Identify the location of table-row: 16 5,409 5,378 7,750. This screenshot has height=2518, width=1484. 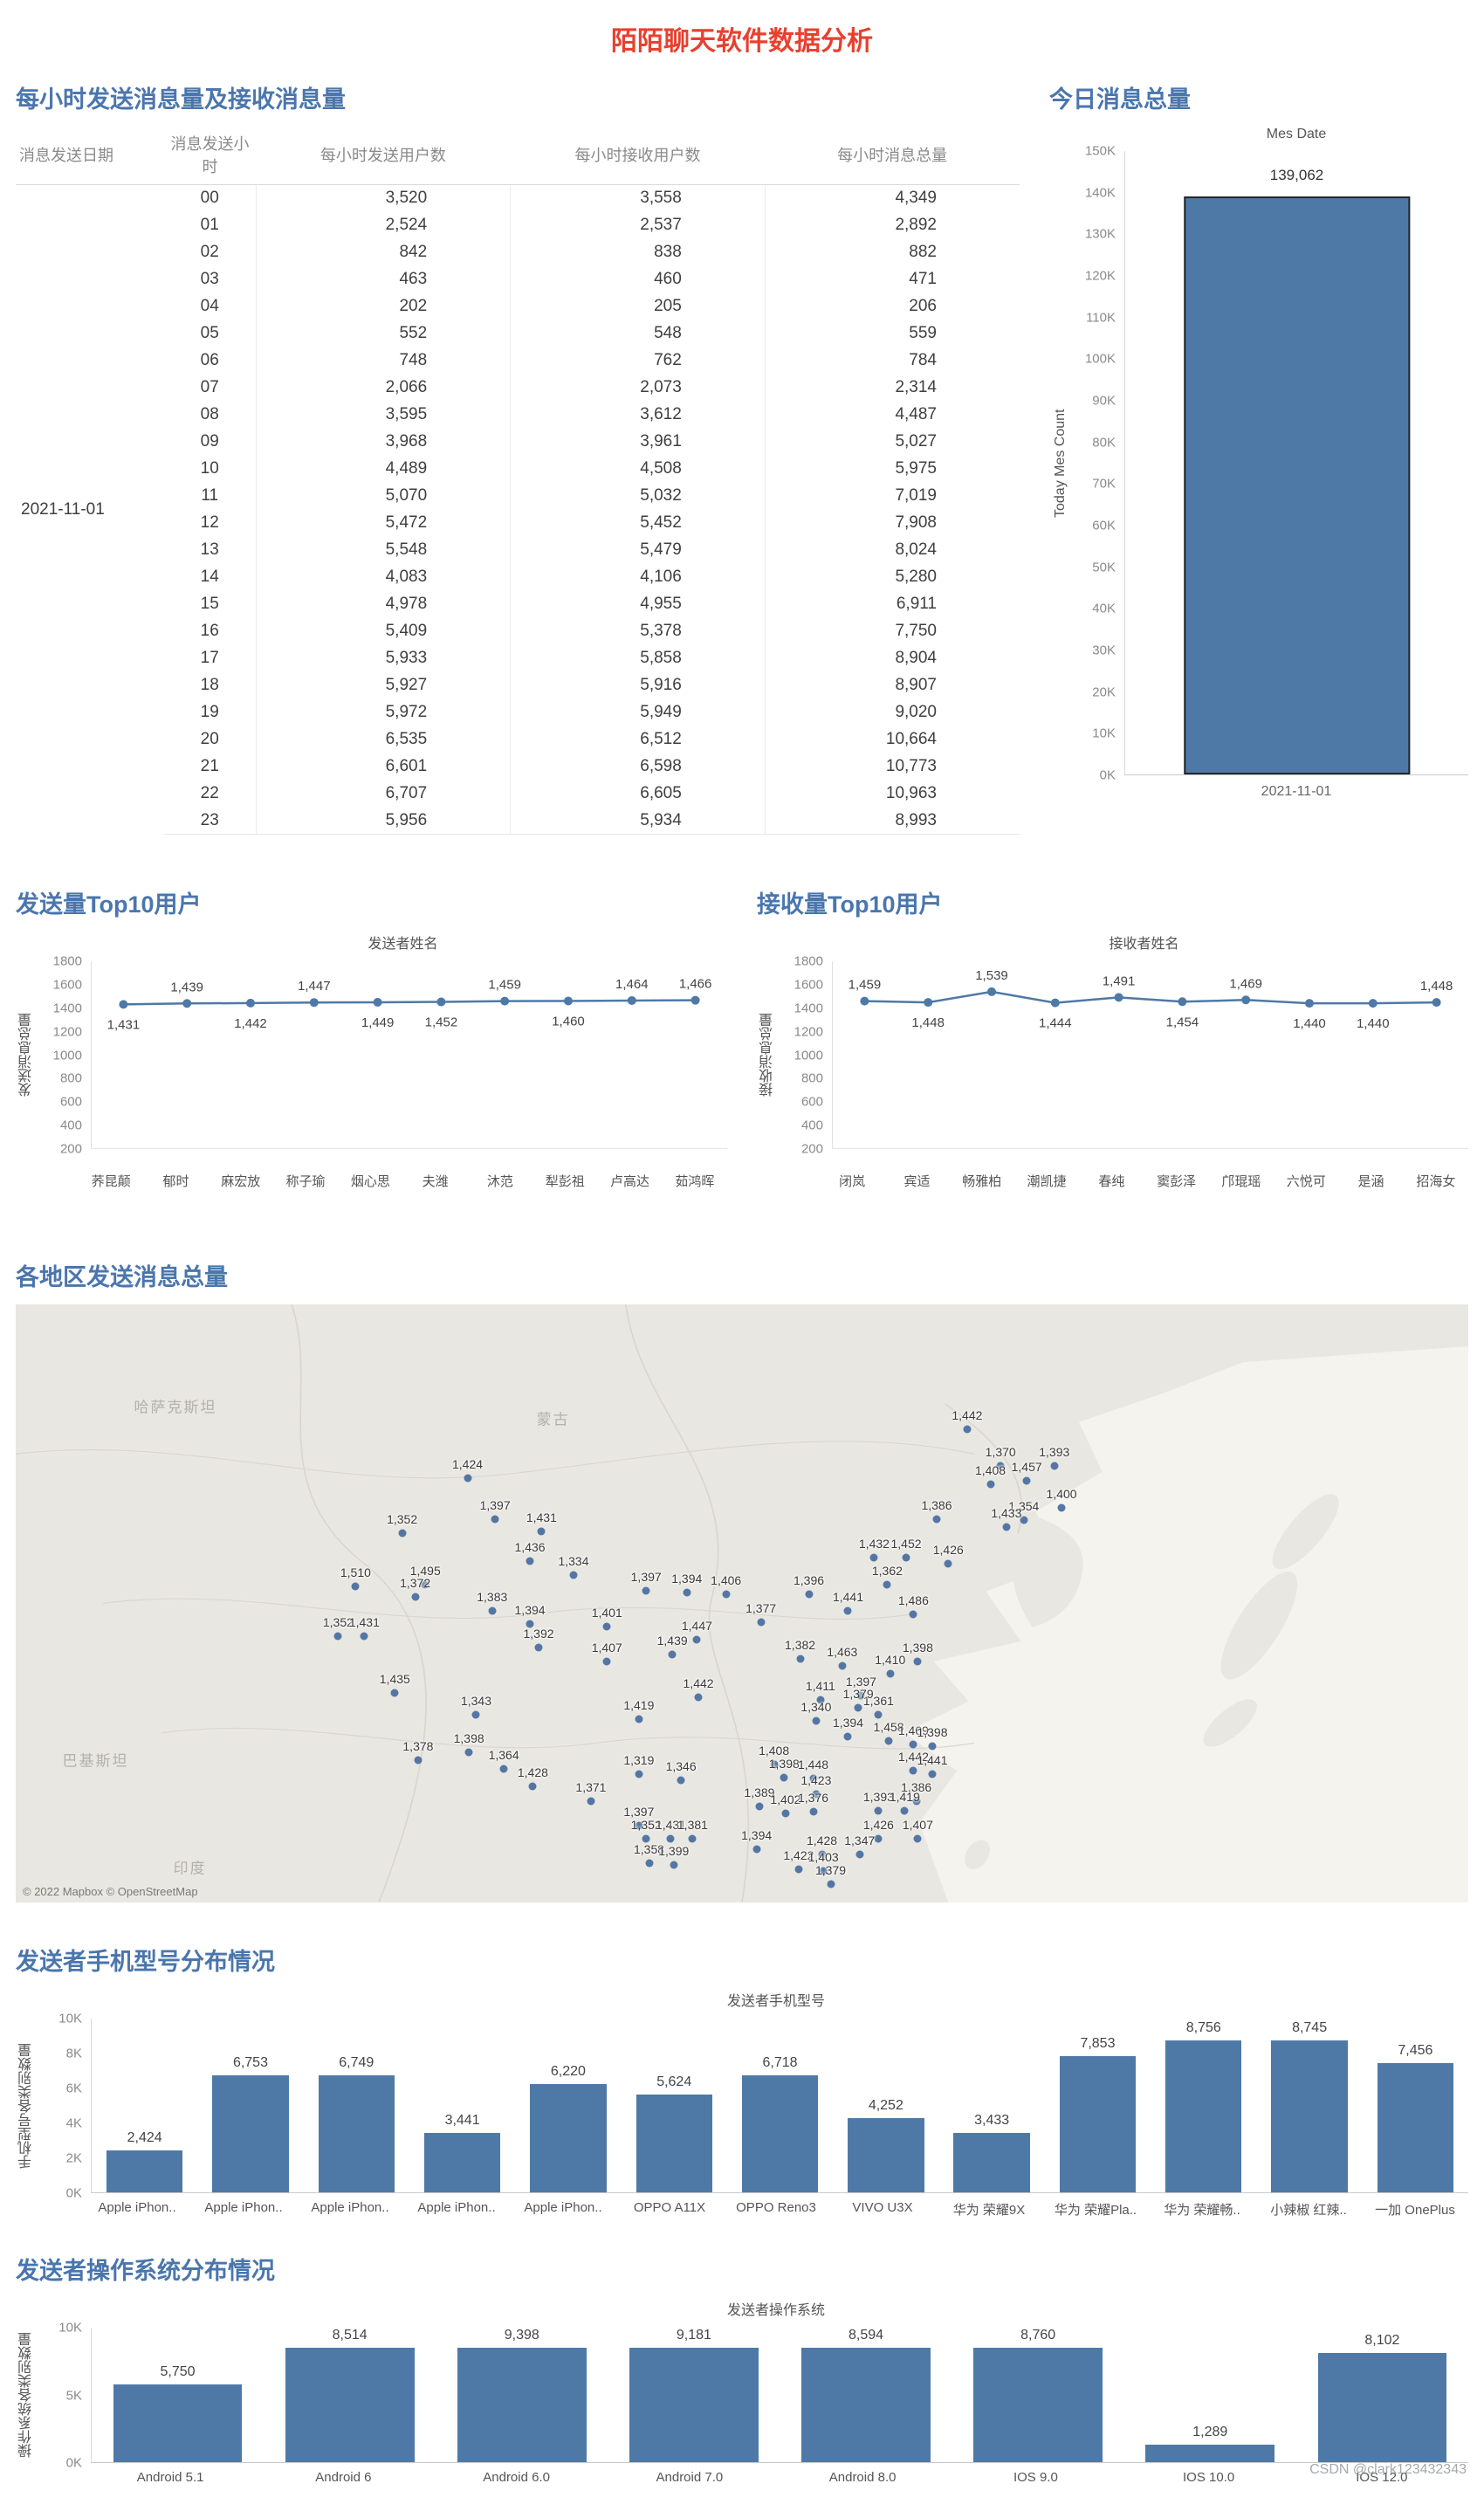
(518, 631).